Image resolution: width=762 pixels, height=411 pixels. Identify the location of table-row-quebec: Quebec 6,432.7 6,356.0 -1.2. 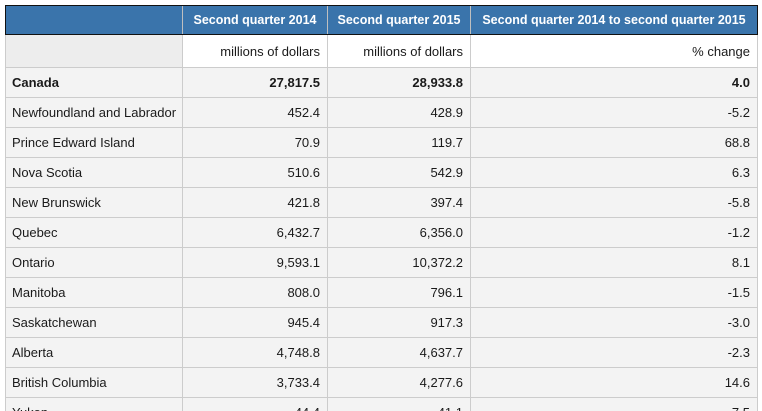
(381, 232).